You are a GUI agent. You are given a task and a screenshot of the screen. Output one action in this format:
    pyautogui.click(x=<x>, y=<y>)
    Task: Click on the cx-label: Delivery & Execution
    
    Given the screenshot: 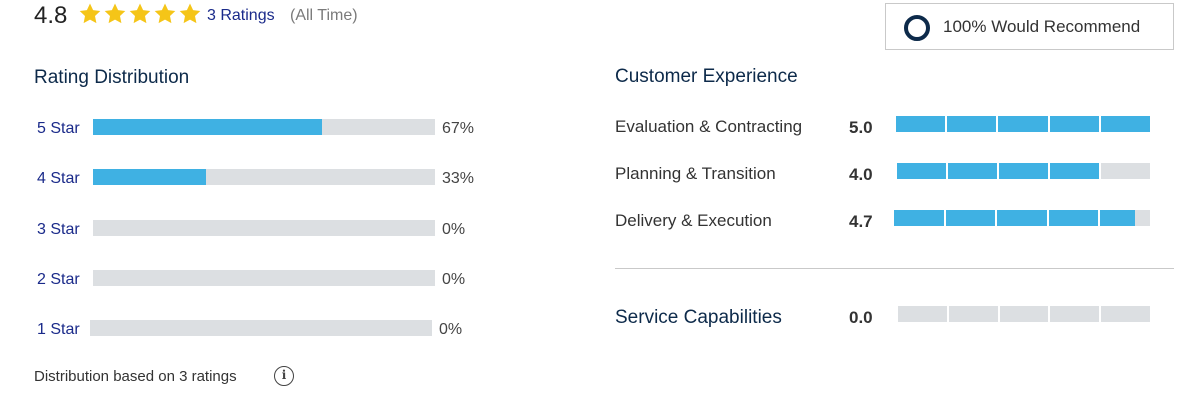 What is the action you would take?
    pyautogui.click(x=693, y=220)
    